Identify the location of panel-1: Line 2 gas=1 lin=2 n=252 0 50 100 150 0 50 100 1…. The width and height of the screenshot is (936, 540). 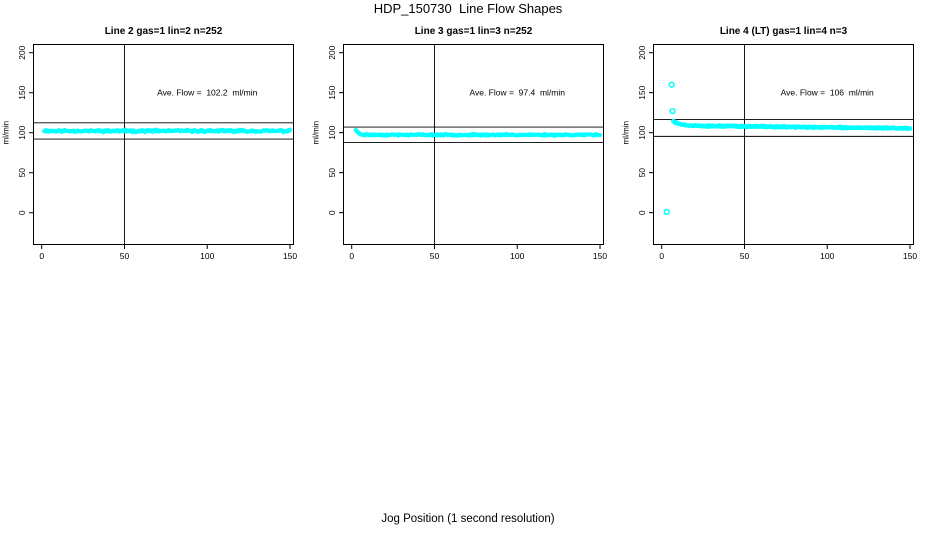
(150, 143).